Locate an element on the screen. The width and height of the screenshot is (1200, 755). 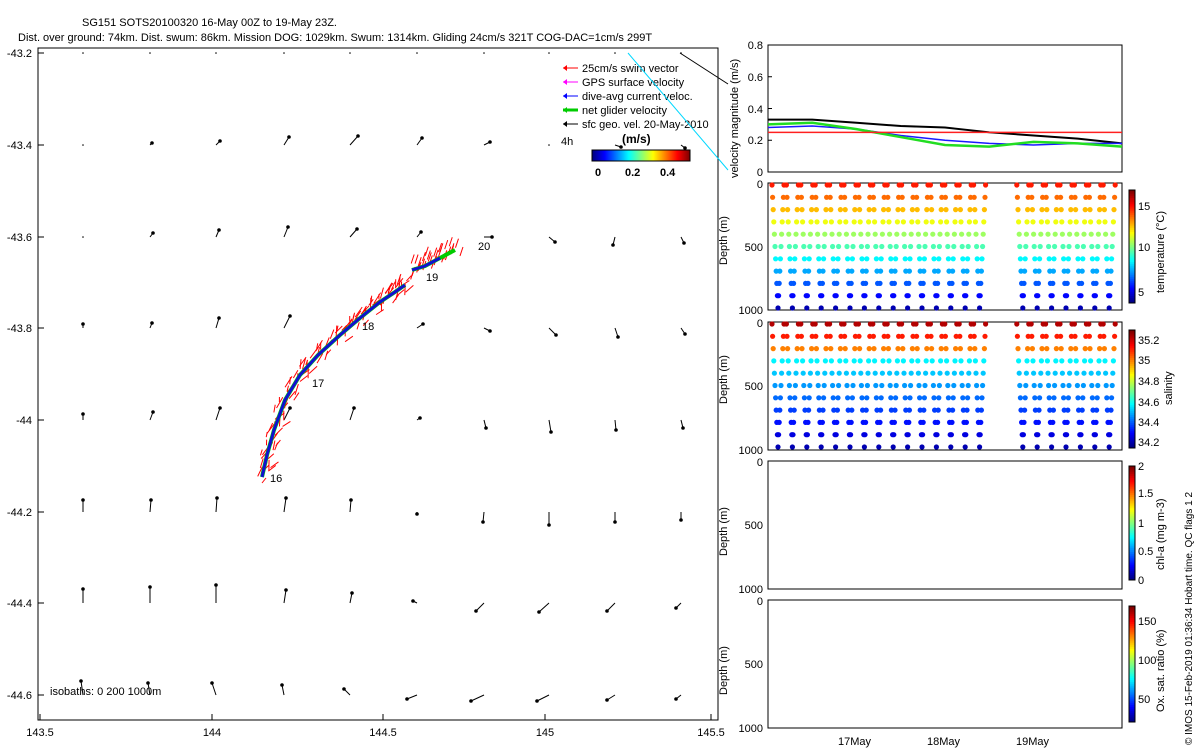
salinity-label: salinity is located at coordinates (1169, 388).